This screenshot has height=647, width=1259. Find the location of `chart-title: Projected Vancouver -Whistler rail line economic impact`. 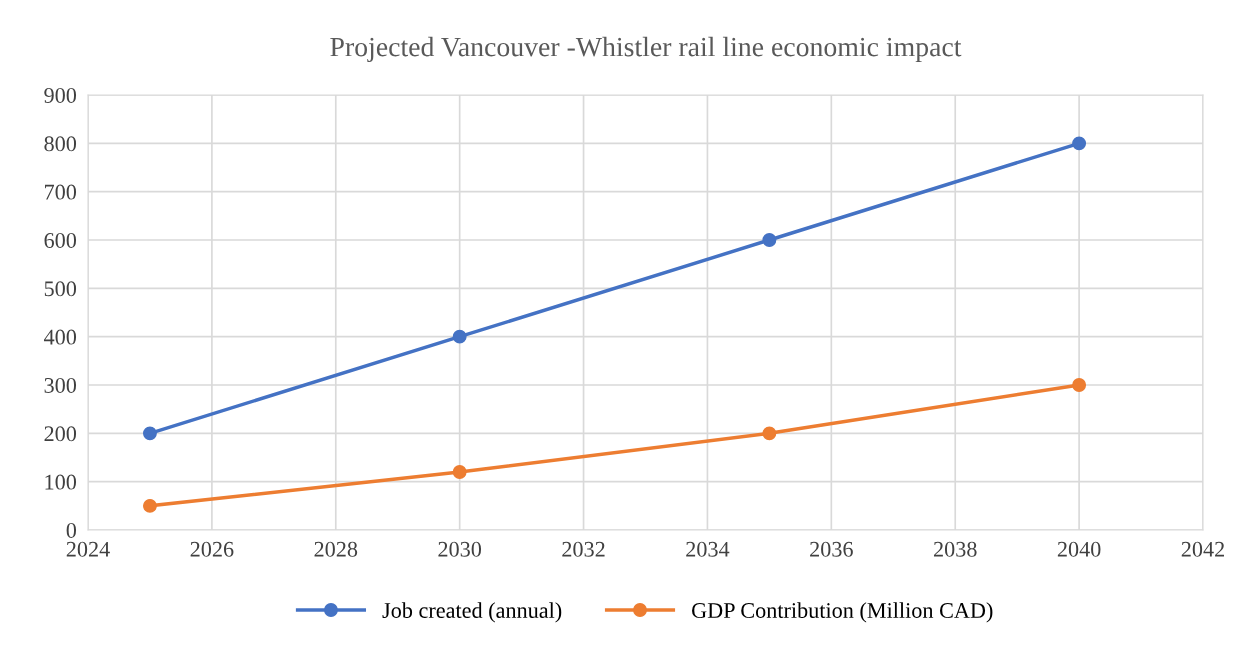

chart-title: Projected Vancouver -Whistler rail line economic impact is located at coordinates (646, 49).